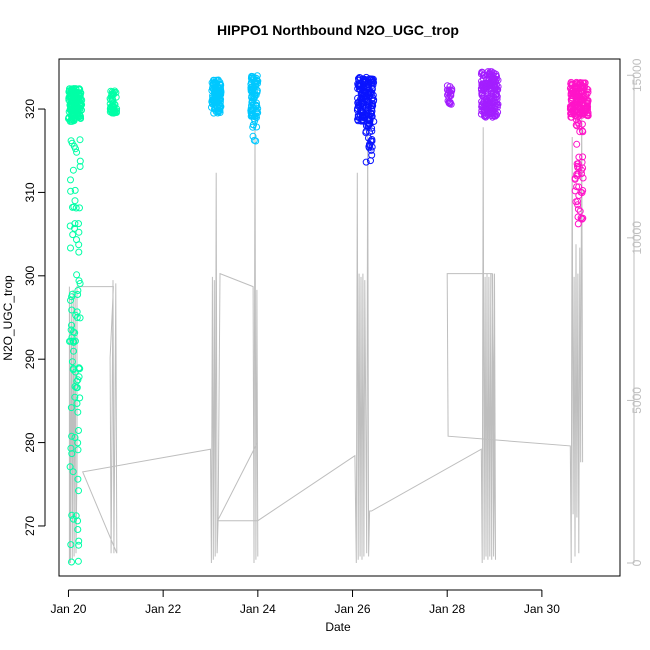 The image size is (650, 650). What do you see at coordinates (637, 75) in the screenshot?
I see `y2-tick-label: 15000` at bounding box center [637, 75].